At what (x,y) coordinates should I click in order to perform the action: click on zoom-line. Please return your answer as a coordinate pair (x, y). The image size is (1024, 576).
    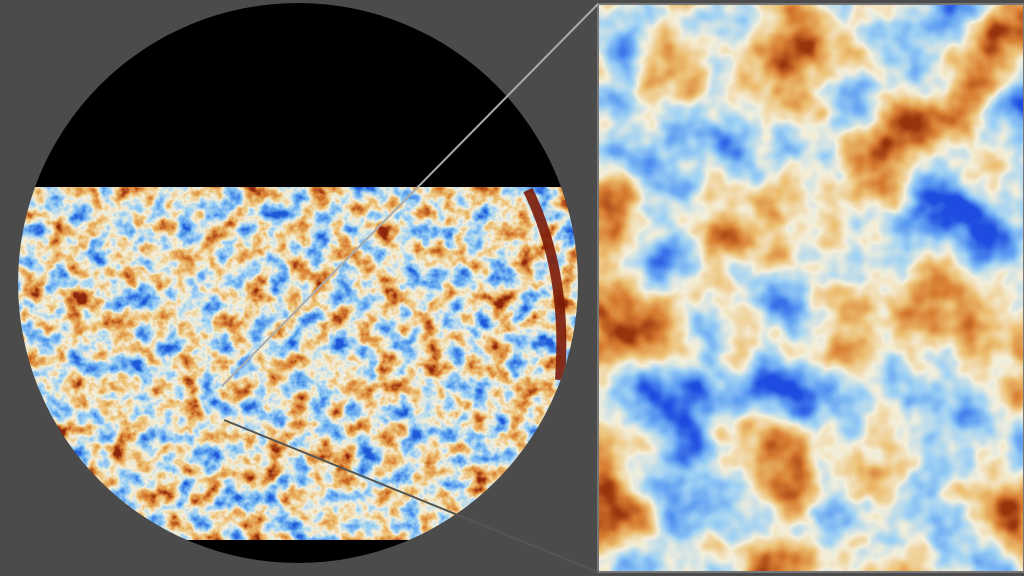
    Looking at the image, I should click on (411, 496).